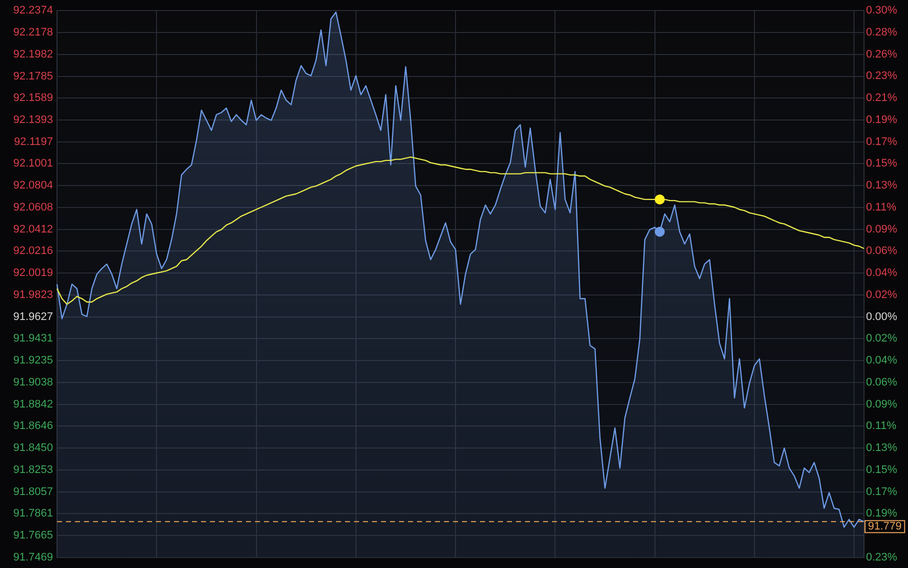 This screenshot has width=908, height=568. What do you see at coordinates (33, 273) in the screenshot?
I see `y-tick-label: 92.0019` at bounding box center [33, 273].